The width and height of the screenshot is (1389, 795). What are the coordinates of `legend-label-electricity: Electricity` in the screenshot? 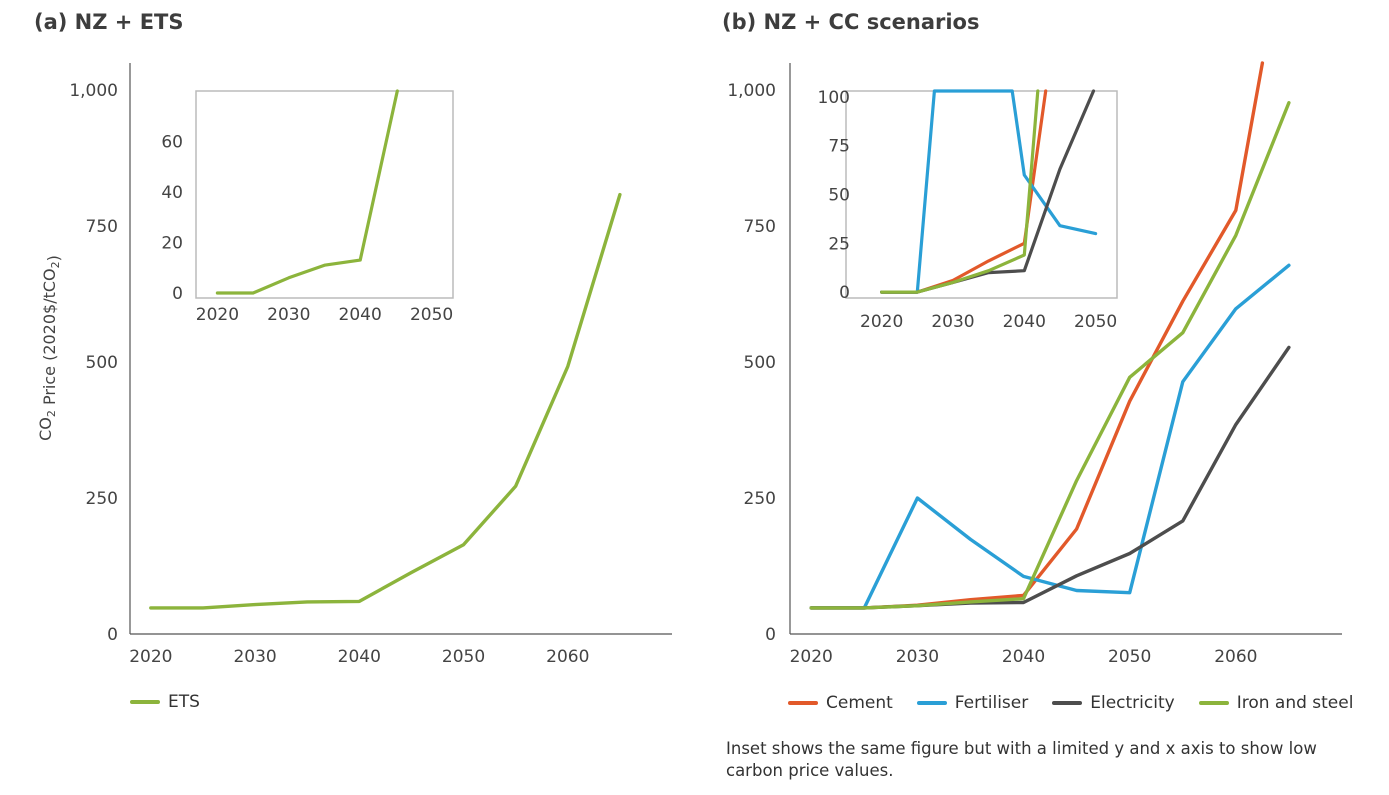 It's located at (1132, 703).